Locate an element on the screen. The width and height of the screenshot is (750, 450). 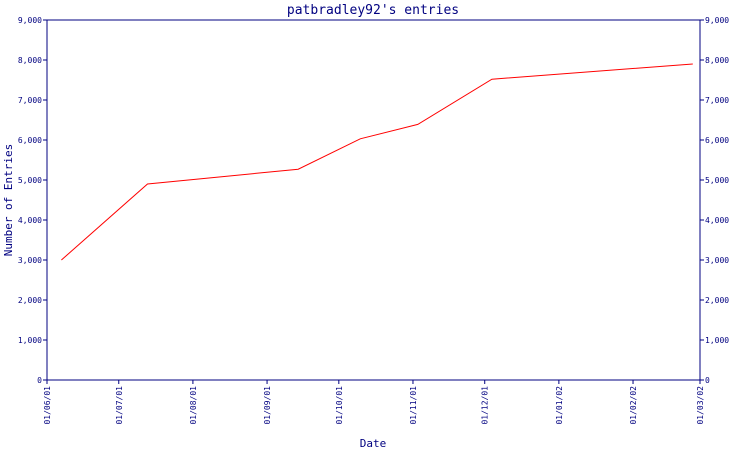
y-tick-label-left: 9,000 is located at coordinates (30, 20).